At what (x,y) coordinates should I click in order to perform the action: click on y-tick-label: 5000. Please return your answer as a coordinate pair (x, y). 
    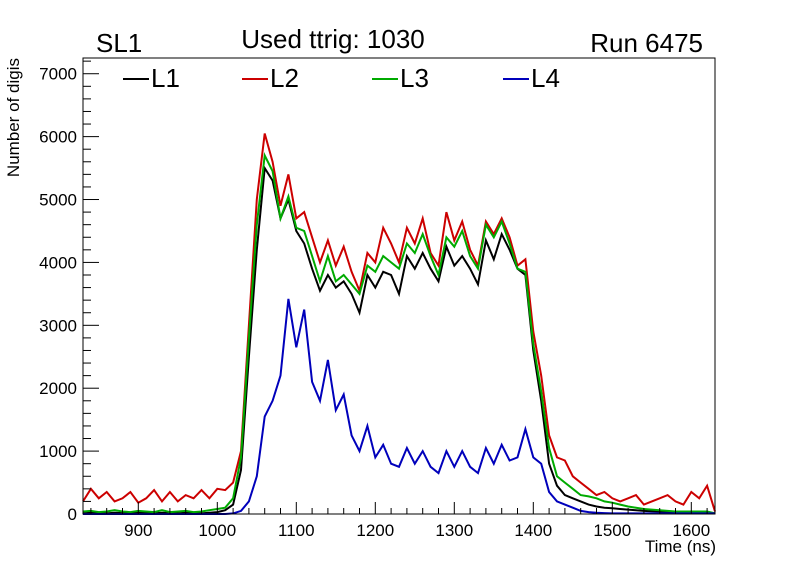
    Looking at the image, I should click on (58, 200).